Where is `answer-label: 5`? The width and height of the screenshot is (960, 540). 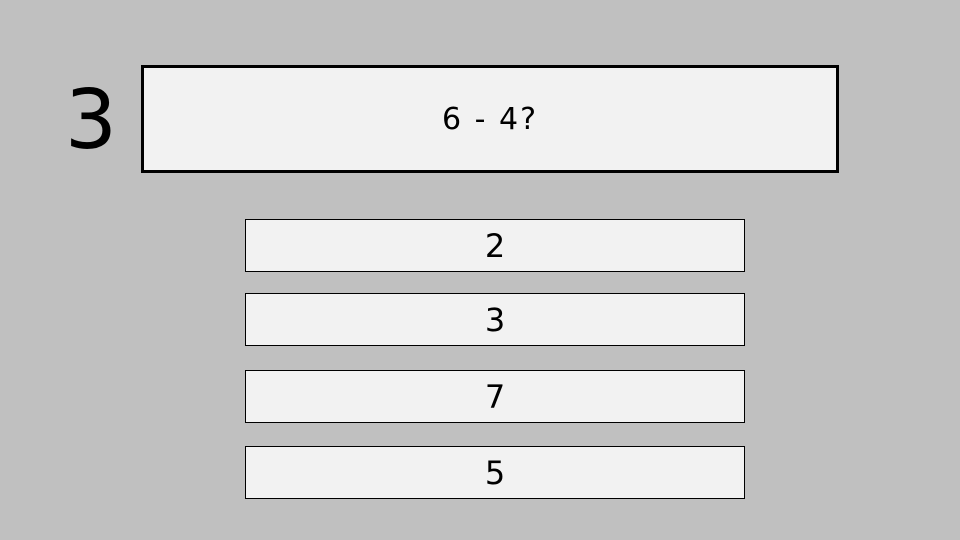
answer-label: 5 is located at coordinates (495, 472).